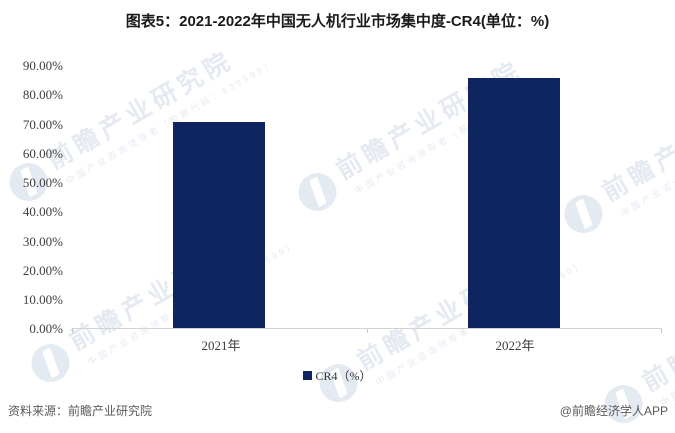 The image size is (675, 433). Describe the element at coordinates (80, 411) in the screenshot. I see `source-note: 资料来源：前瞻产业研究院` at that location.